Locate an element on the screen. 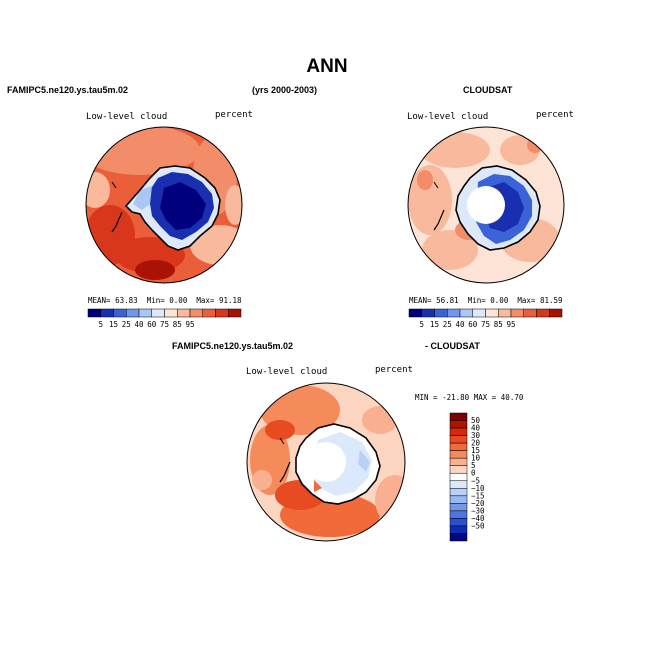 Image resolution: width=654 pixels, height=654 pixels. panel2-stats: MEAN= 56.81 Min= 0.00 Max= 81.59 is located at coordinates (486, 300).